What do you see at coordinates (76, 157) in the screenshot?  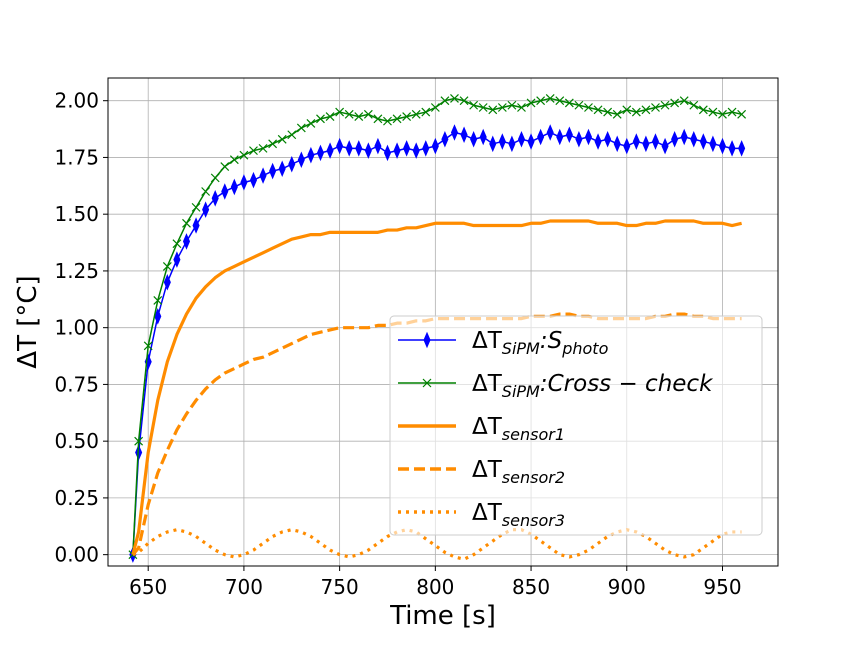 I see `y-tick-label: 1.75` at bounding box center [76, 157].